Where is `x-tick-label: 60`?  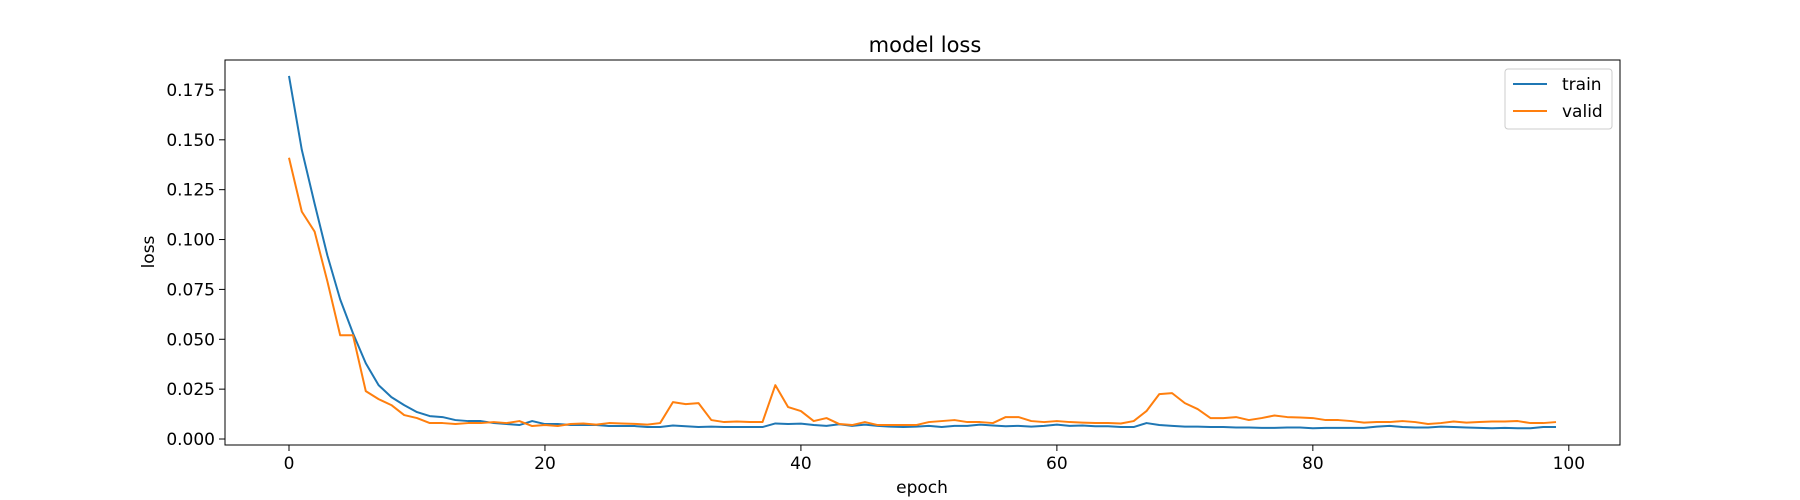
x-tick-label: 60 is located at coordinates (1057, 464).